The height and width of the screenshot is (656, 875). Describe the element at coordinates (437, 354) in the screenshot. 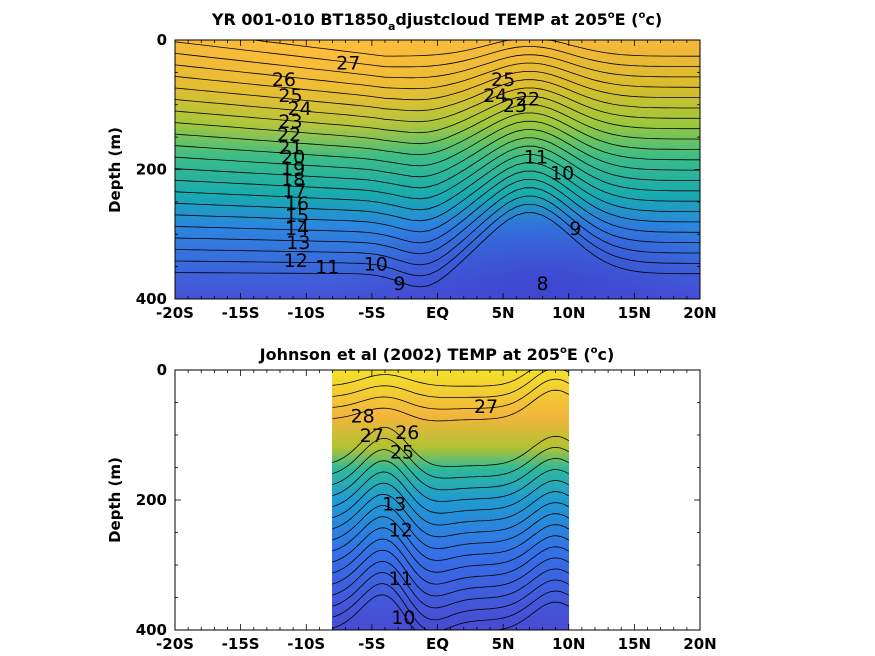

I see `chart-2-title: Johnson et al (2002) TEMP at 205oE (oc)` at that location.